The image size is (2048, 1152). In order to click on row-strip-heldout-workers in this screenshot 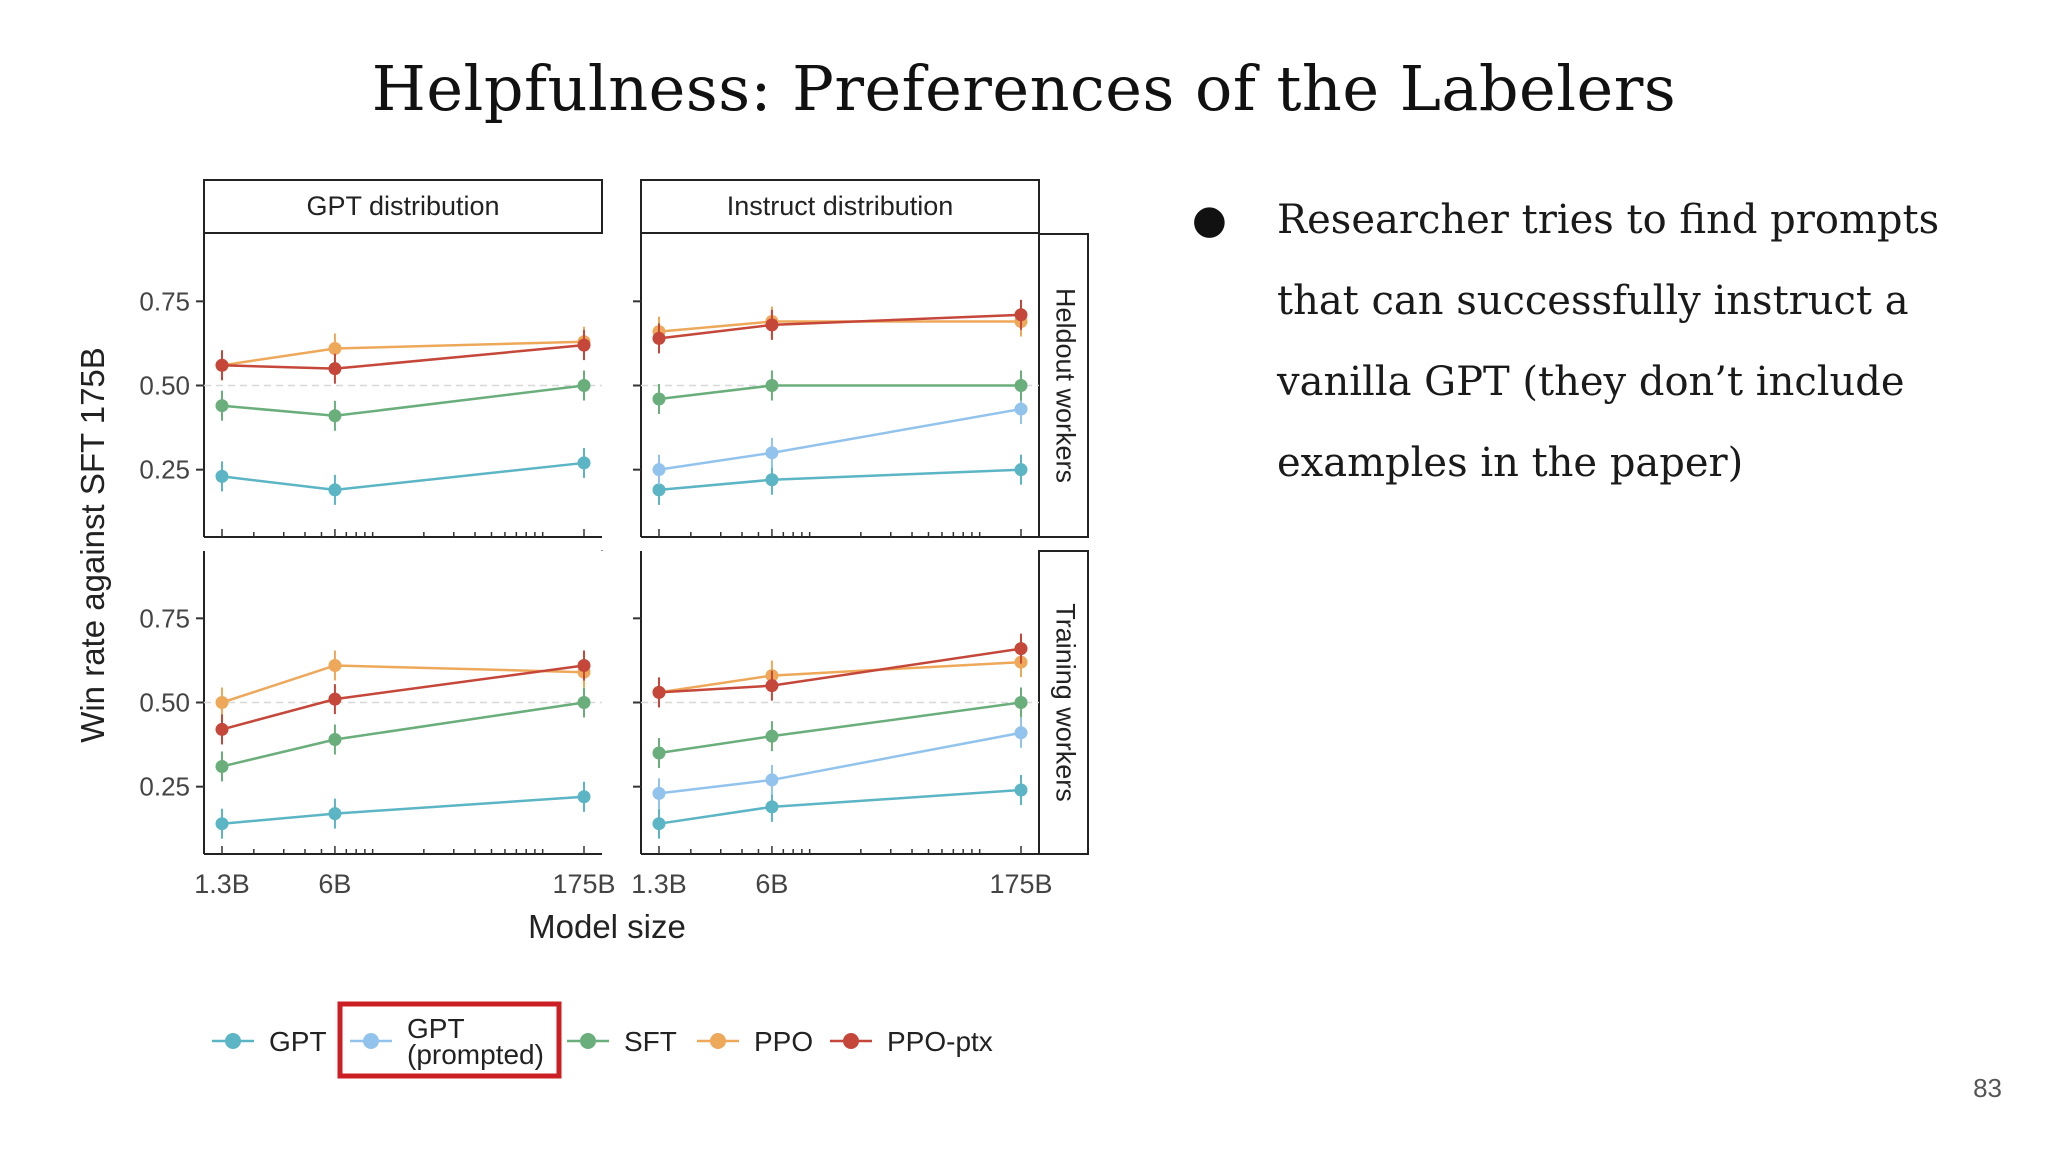, I will do `click(1063, 385)`.